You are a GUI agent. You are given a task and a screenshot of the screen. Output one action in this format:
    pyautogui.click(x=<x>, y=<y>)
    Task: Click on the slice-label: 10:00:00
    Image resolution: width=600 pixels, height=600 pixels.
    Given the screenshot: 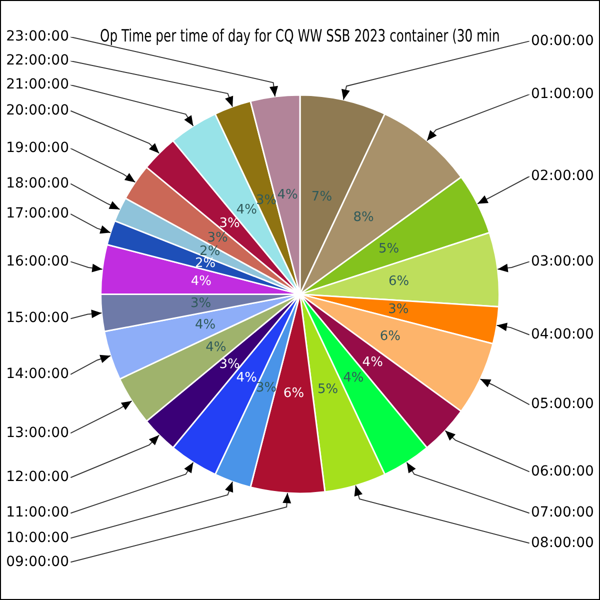 What is the action you would take?
    pyautogui.click(x=37, y=538)
    